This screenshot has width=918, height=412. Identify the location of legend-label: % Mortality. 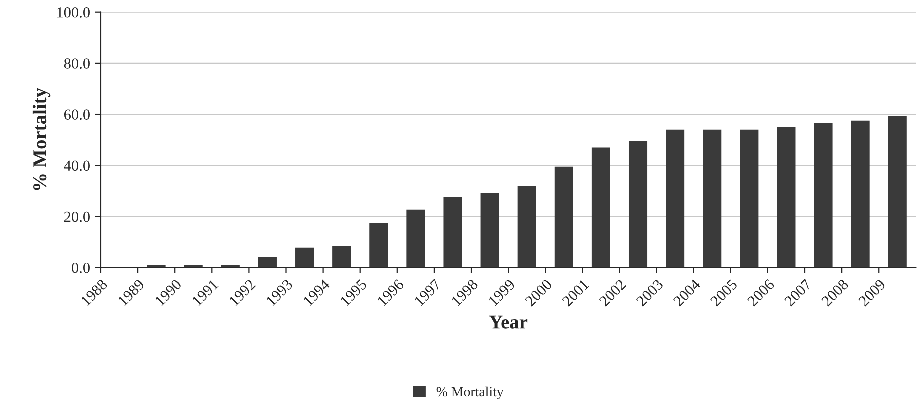
(470, 393).